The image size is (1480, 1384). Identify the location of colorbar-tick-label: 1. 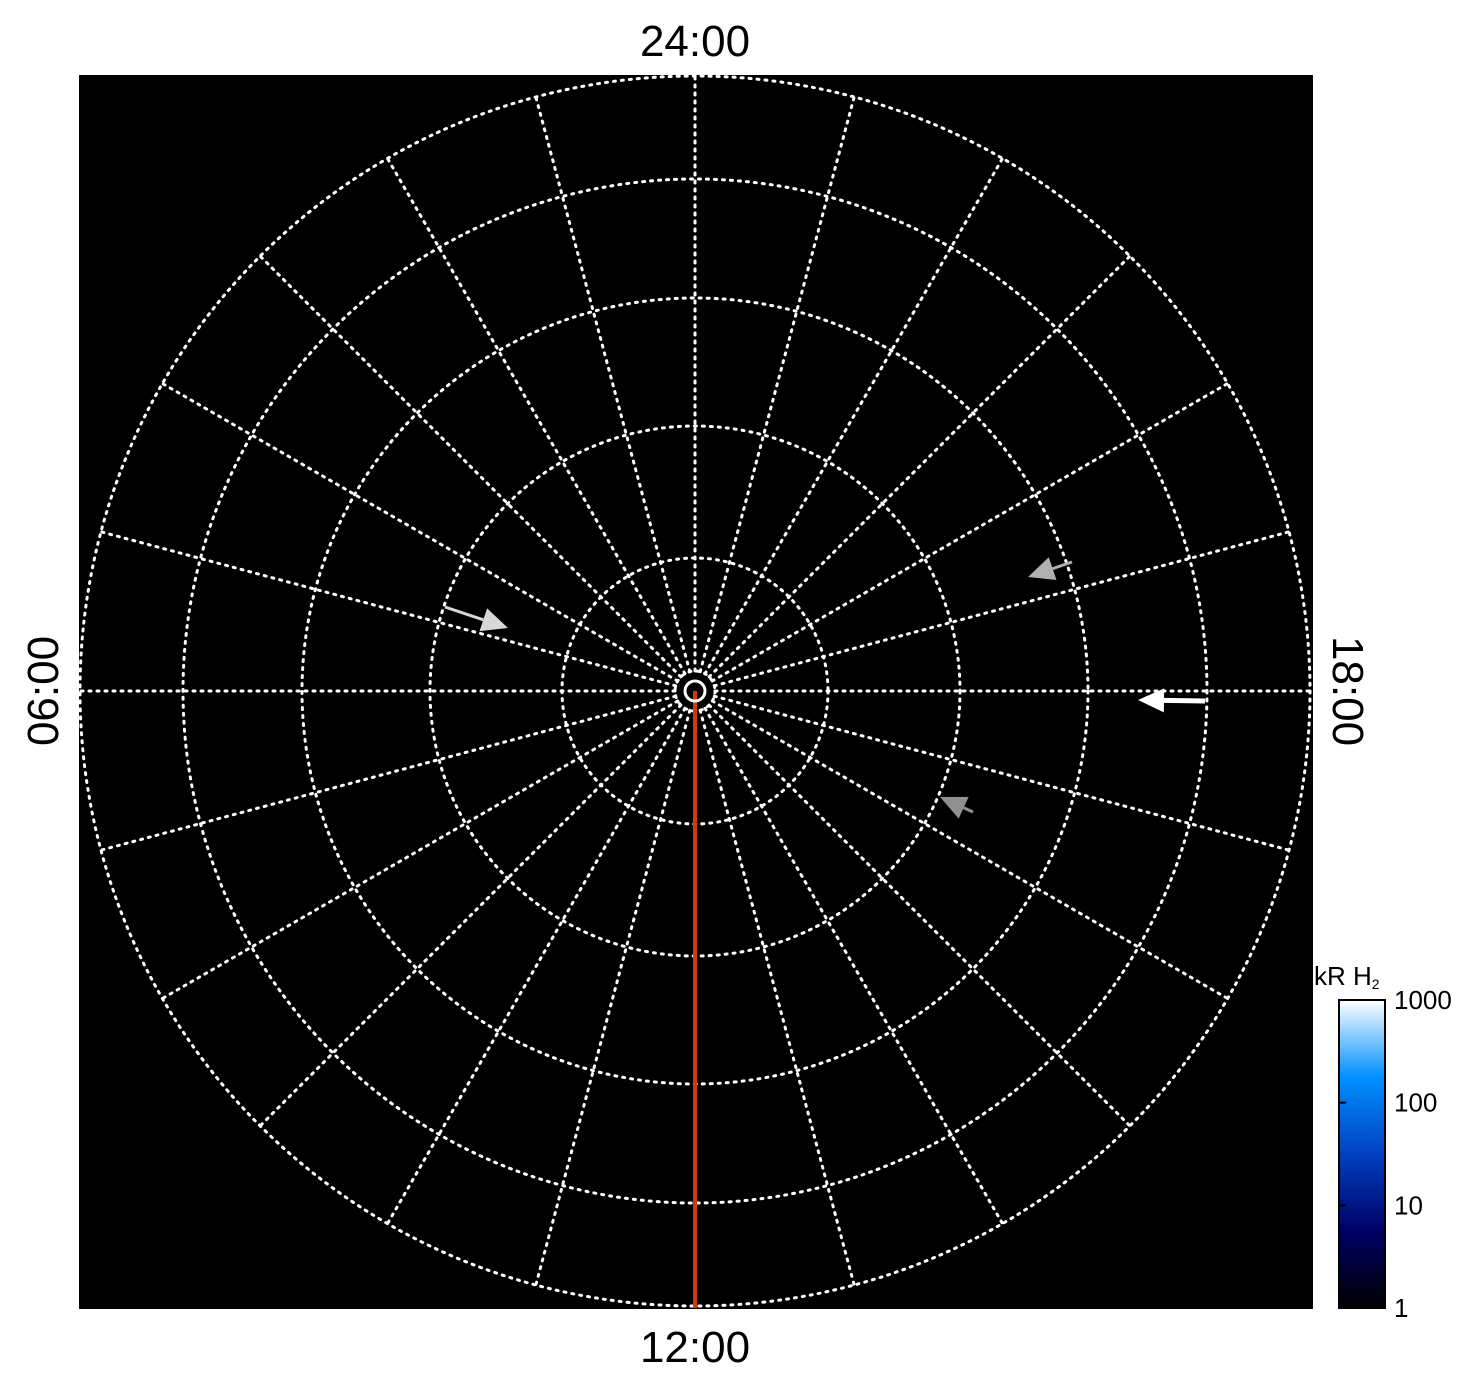
(1401, 1308).